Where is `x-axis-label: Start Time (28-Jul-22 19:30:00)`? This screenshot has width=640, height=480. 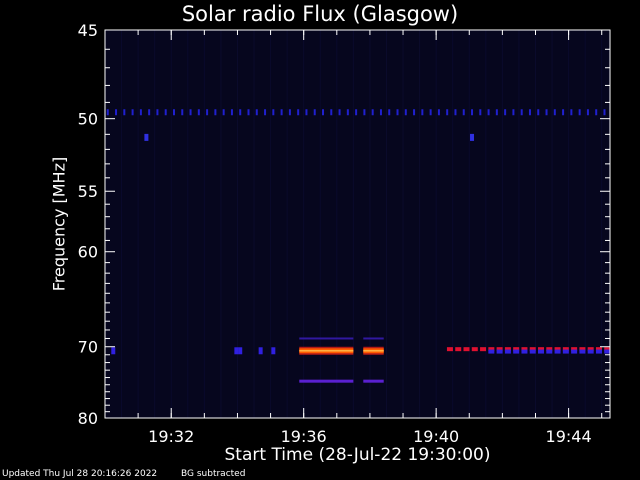 x-axis-label: Start Time (28-Jul-22 19:30:00) is located at coordinates (357, 455).